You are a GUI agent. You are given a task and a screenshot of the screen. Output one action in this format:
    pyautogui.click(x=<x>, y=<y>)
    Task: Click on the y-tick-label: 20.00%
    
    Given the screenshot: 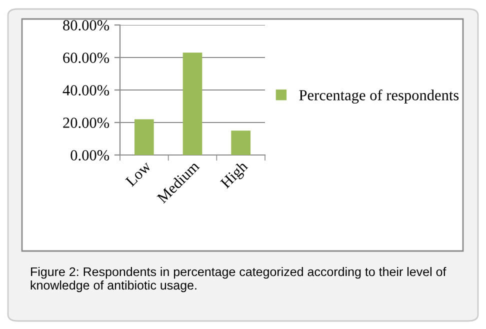 What is the action you would take?
    pyautogui.click(x=86, y=123)
    